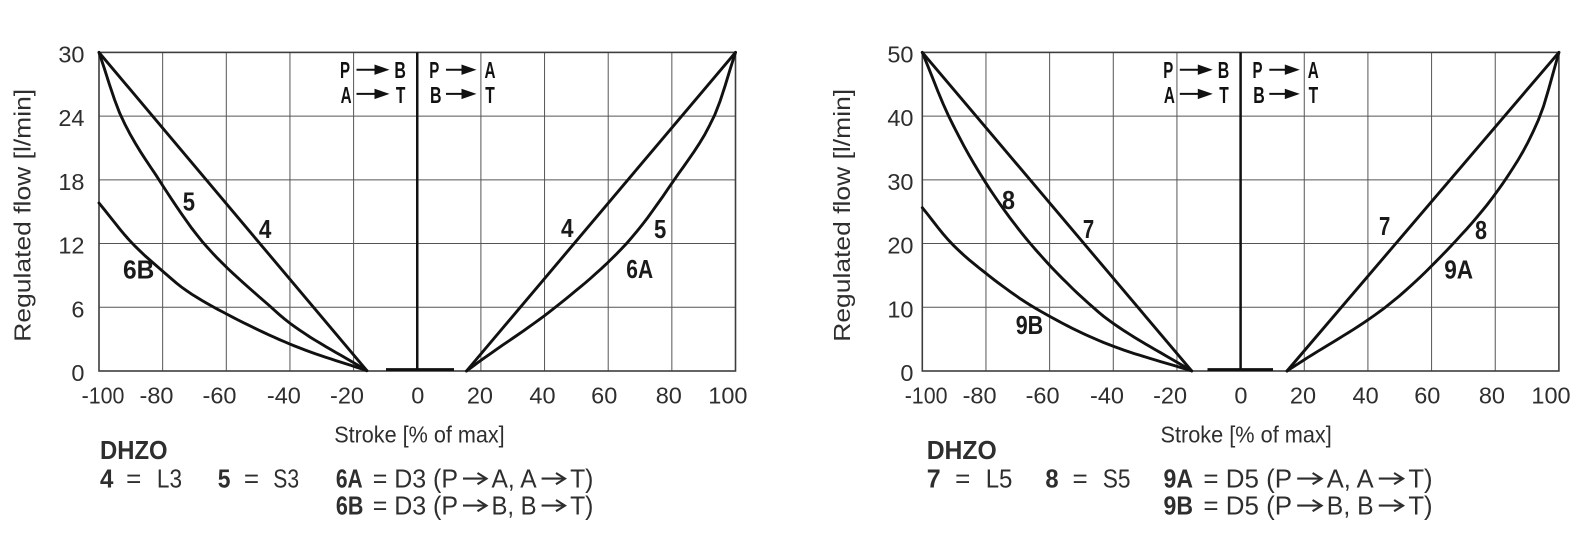 Image resolution: width=1584 pixels, height=552 pixels. I want to click on svg-text: 6, so click(77, 309).